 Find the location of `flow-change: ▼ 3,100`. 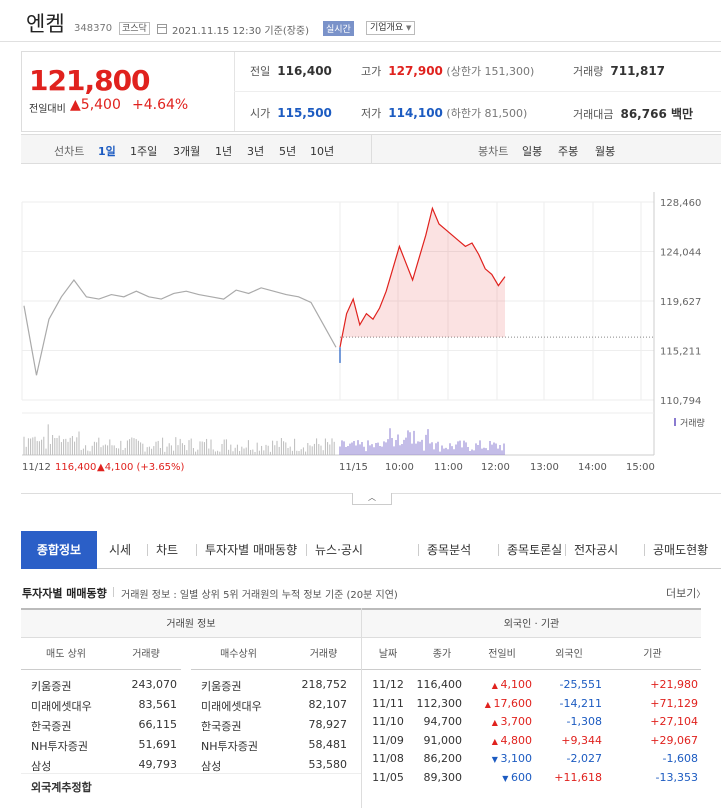

flow-change: ▼ 3,100 is located at coordinates (511, 758).